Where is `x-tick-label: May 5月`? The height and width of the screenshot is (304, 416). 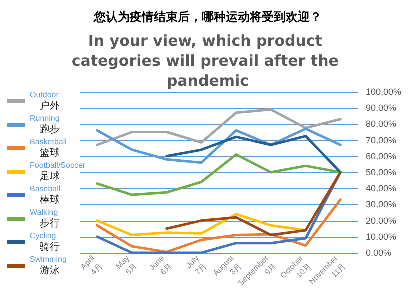 x-tick-label: May 5月 is located at coordinates (127, 265).